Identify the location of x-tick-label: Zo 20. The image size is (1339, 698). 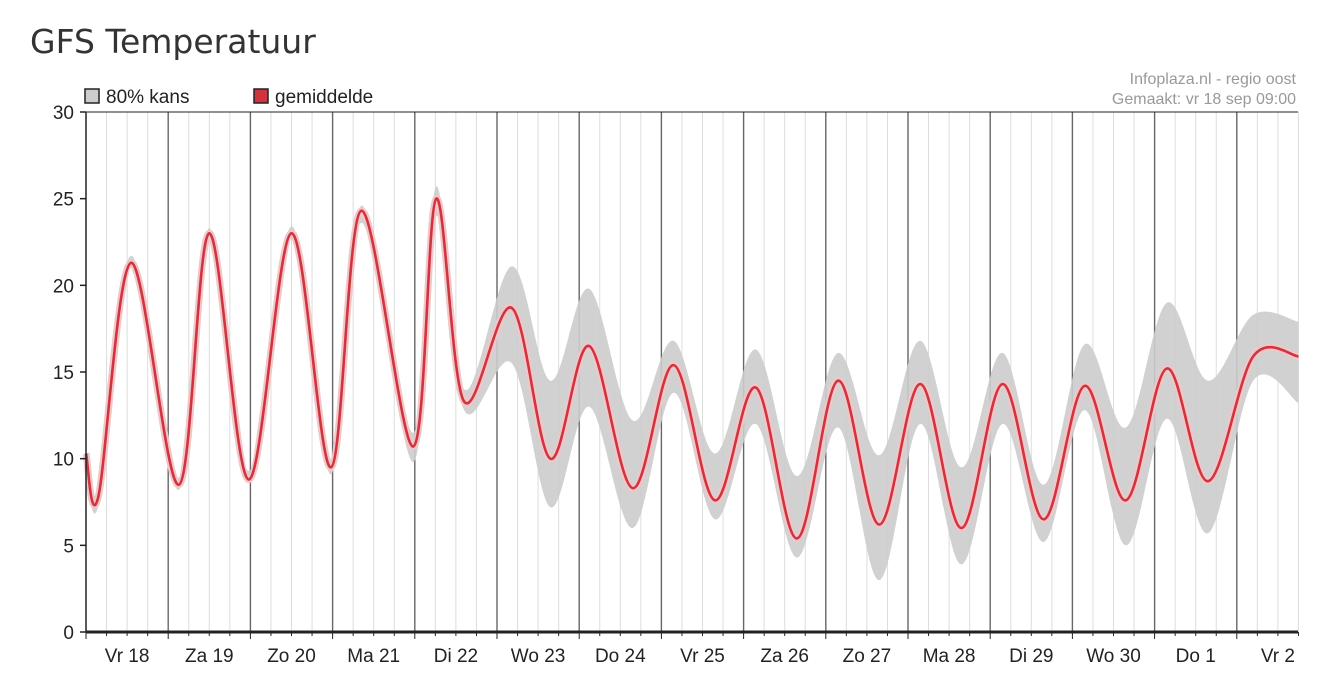
(291, 656).